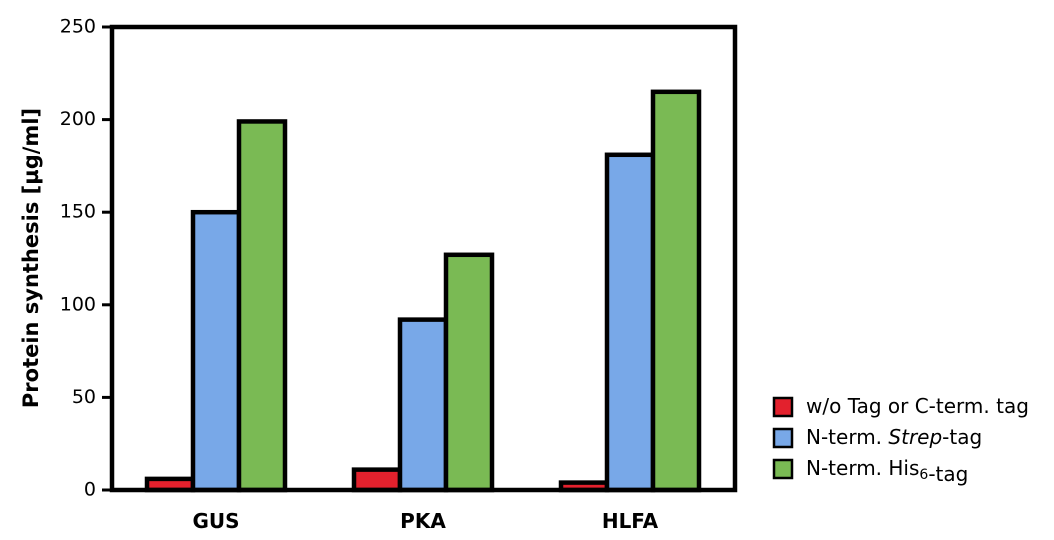 The height and width of the screenshot is (540, 1054). What do you see at coordinates (894, 437) in the screenshot?
I see `legend-label: N-term. Strep-tag` at bounding box center [894, 437].